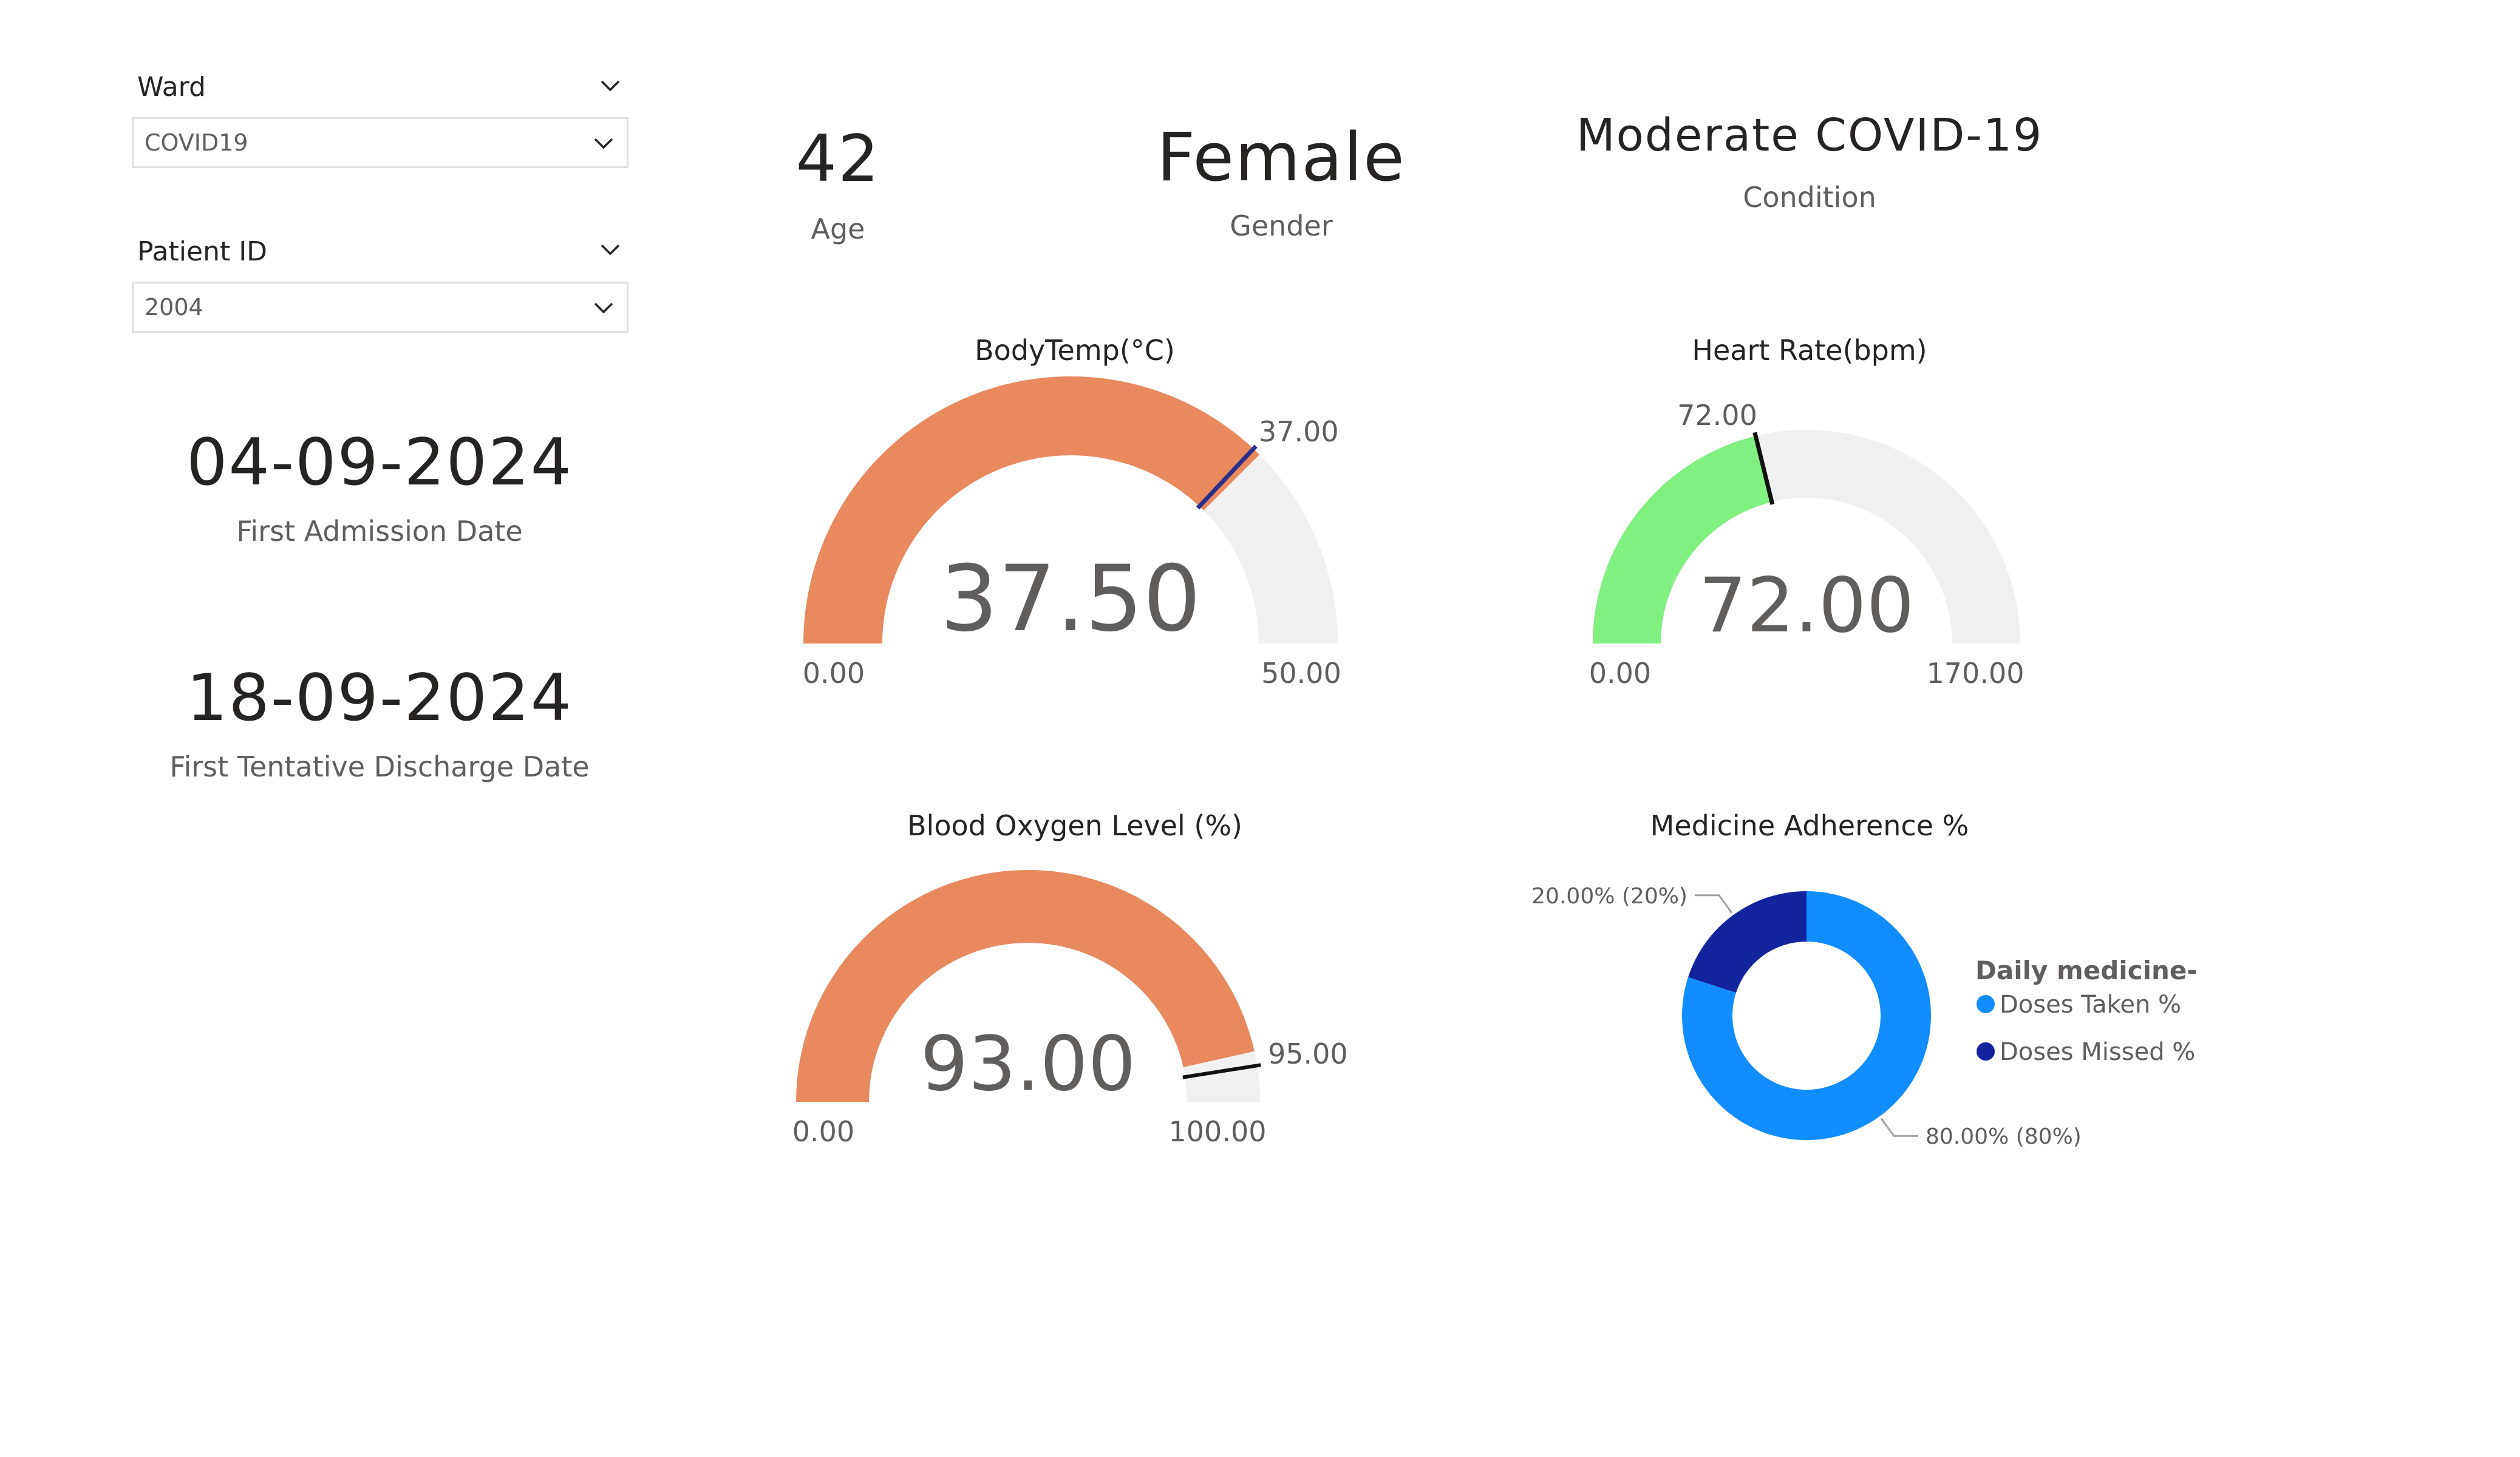 This screenshot has width=2520, height=1457. Describe the element at coordinates (1809, 350) in the screenshot. I see `heart-rate-title: Heart Rate(bpm)` at that location.